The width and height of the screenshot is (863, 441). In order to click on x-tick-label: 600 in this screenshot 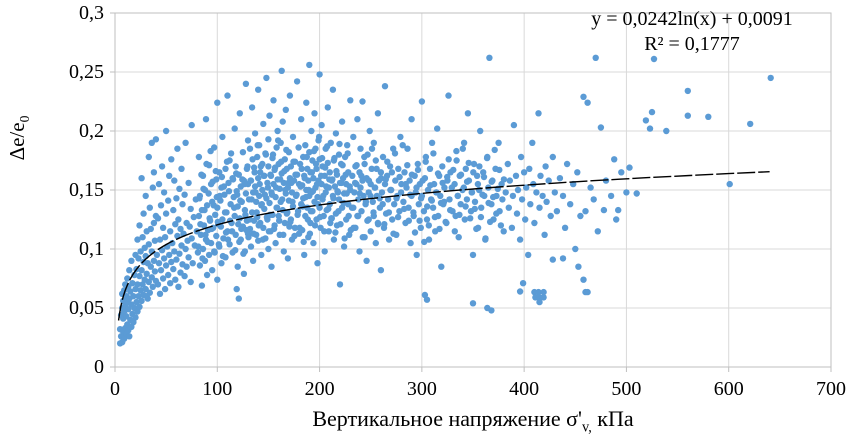, I will do `click(728, 389)`.